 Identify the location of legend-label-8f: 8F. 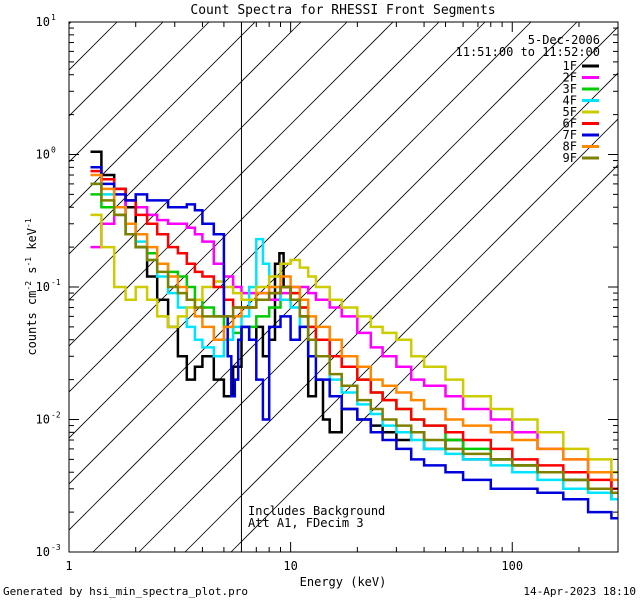
(570, 147).